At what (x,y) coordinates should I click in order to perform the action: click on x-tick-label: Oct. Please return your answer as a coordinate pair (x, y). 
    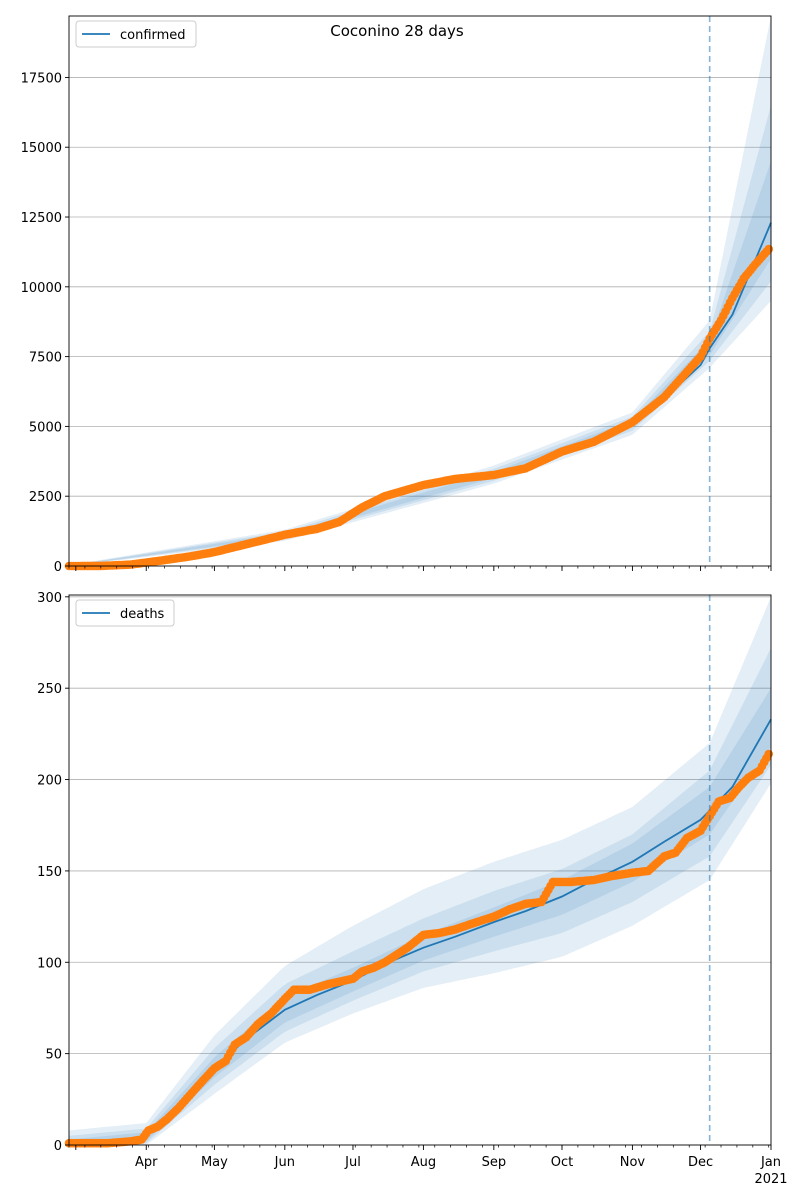
    Looking at the image, I should click on (562, 1162).